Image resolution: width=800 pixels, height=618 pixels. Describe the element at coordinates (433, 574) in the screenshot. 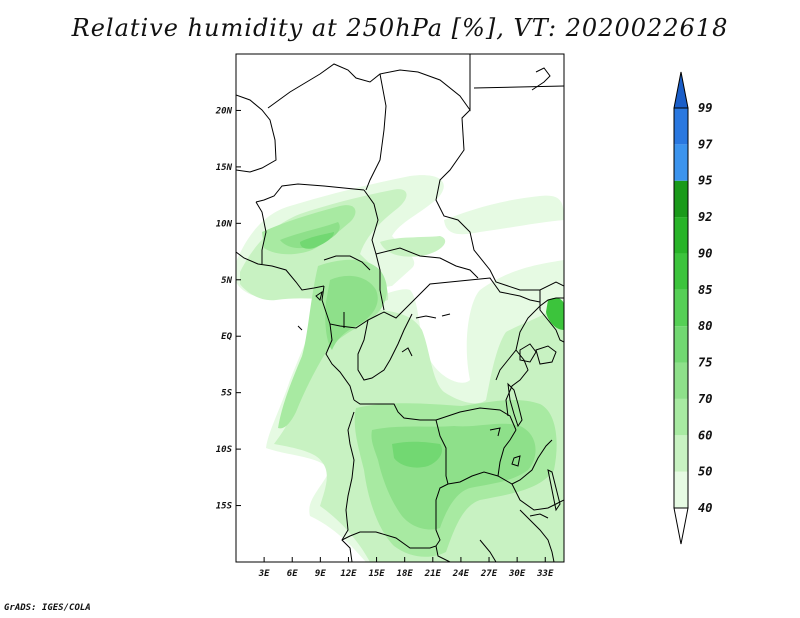

I see `x-tick-label: 21E` at that location.